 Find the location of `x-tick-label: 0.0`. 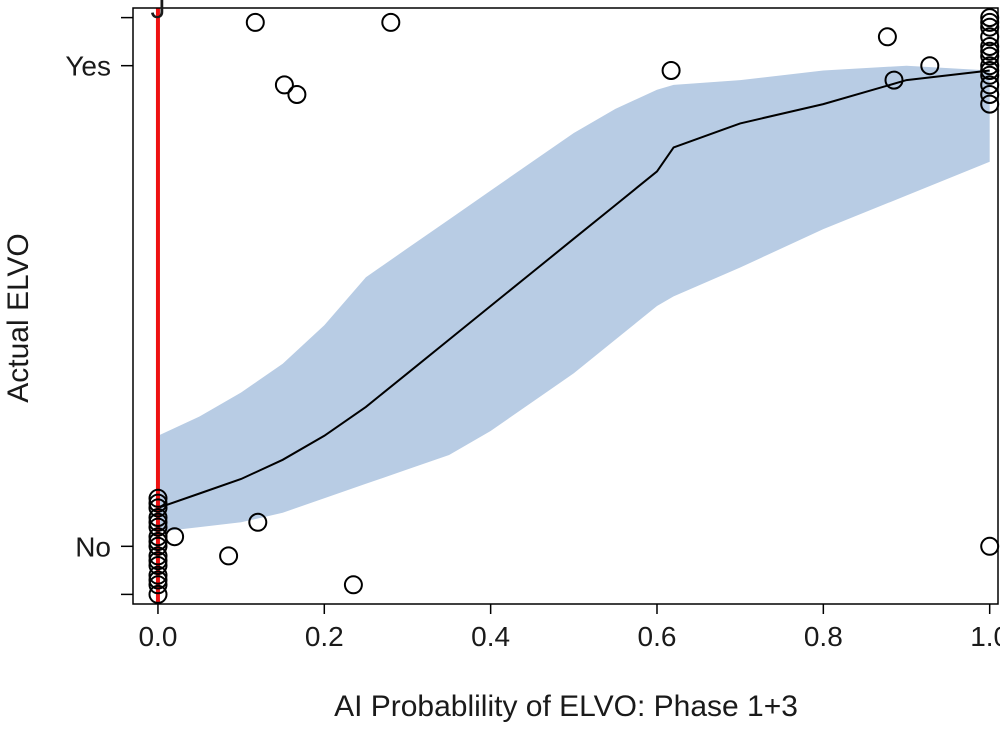

x-tick-label: 0.0 is located at coordinates (157, 636).